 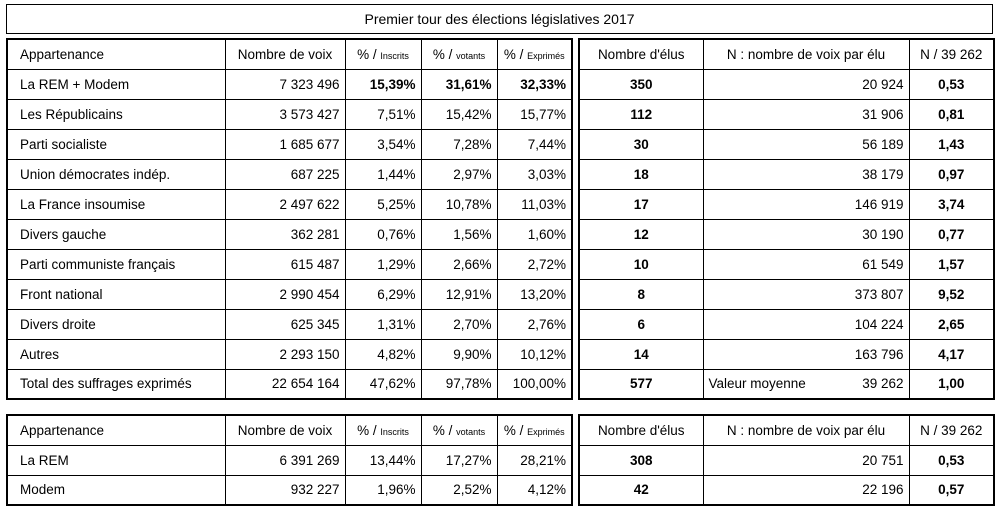 What do you see at coordinates (285, 354) in the screenshot?
I see `votes-cell: 2 293 150` at bounding box center [285, 354].